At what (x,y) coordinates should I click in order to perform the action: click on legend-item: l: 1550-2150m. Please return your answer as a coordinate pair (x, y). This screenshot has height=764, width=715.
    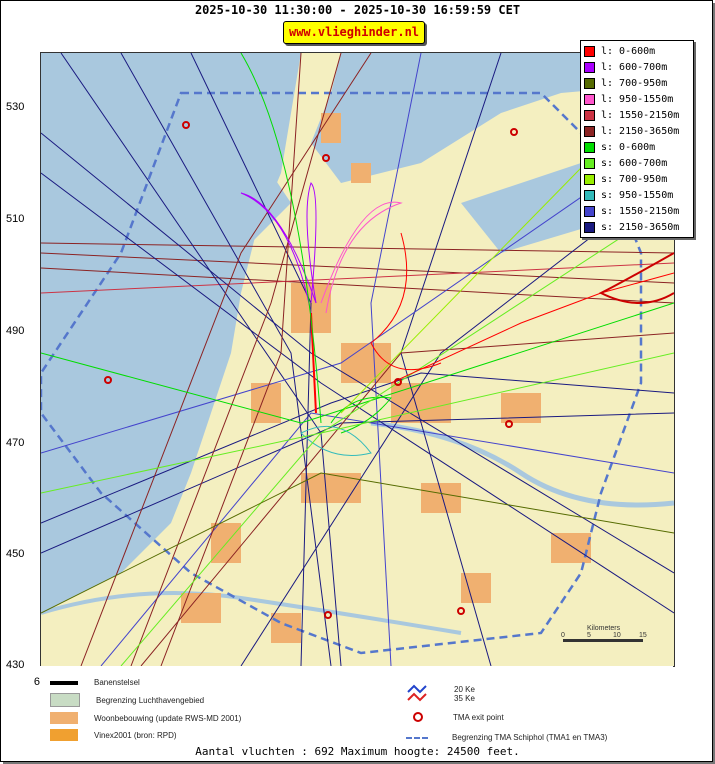
    Looking at the image, I should click on (637, 115).